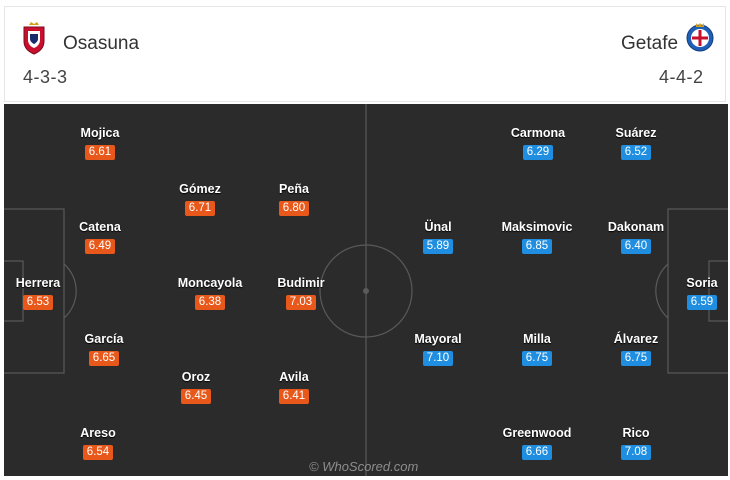  What do you see at coordinates (210, 283) in the screenshot?
I see `player-name: Moncayola` at bounding box center [210, 283].